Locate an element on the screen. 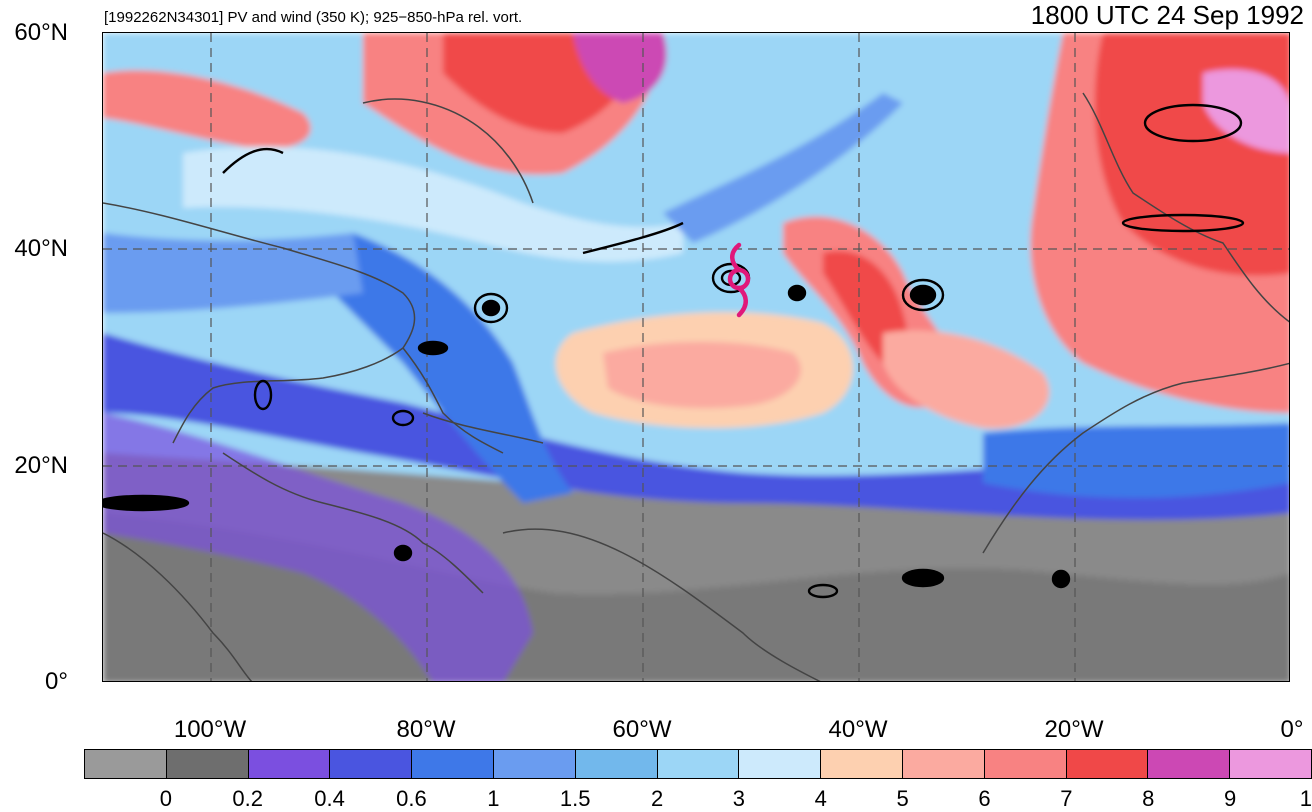 The height and width of the screenshot is (812, 1312). colorbar-tick-label: 4 is located at coordinates (820, 798).